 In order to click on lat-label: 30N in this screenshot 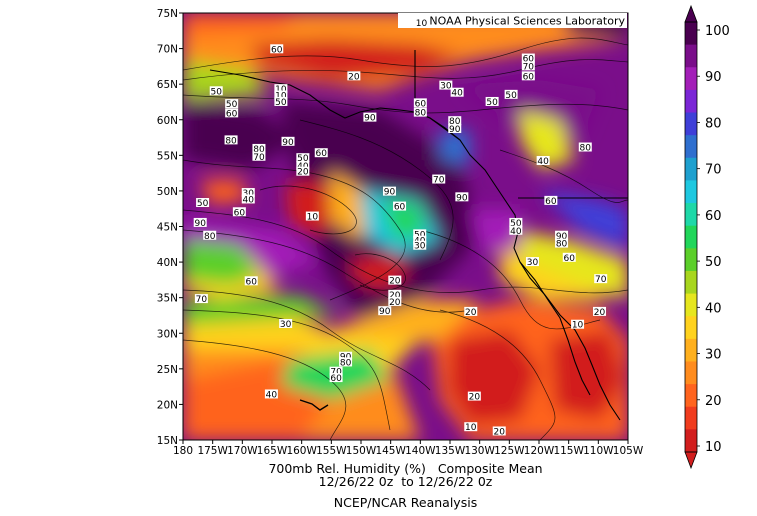, I will do `click(167, 334)`.